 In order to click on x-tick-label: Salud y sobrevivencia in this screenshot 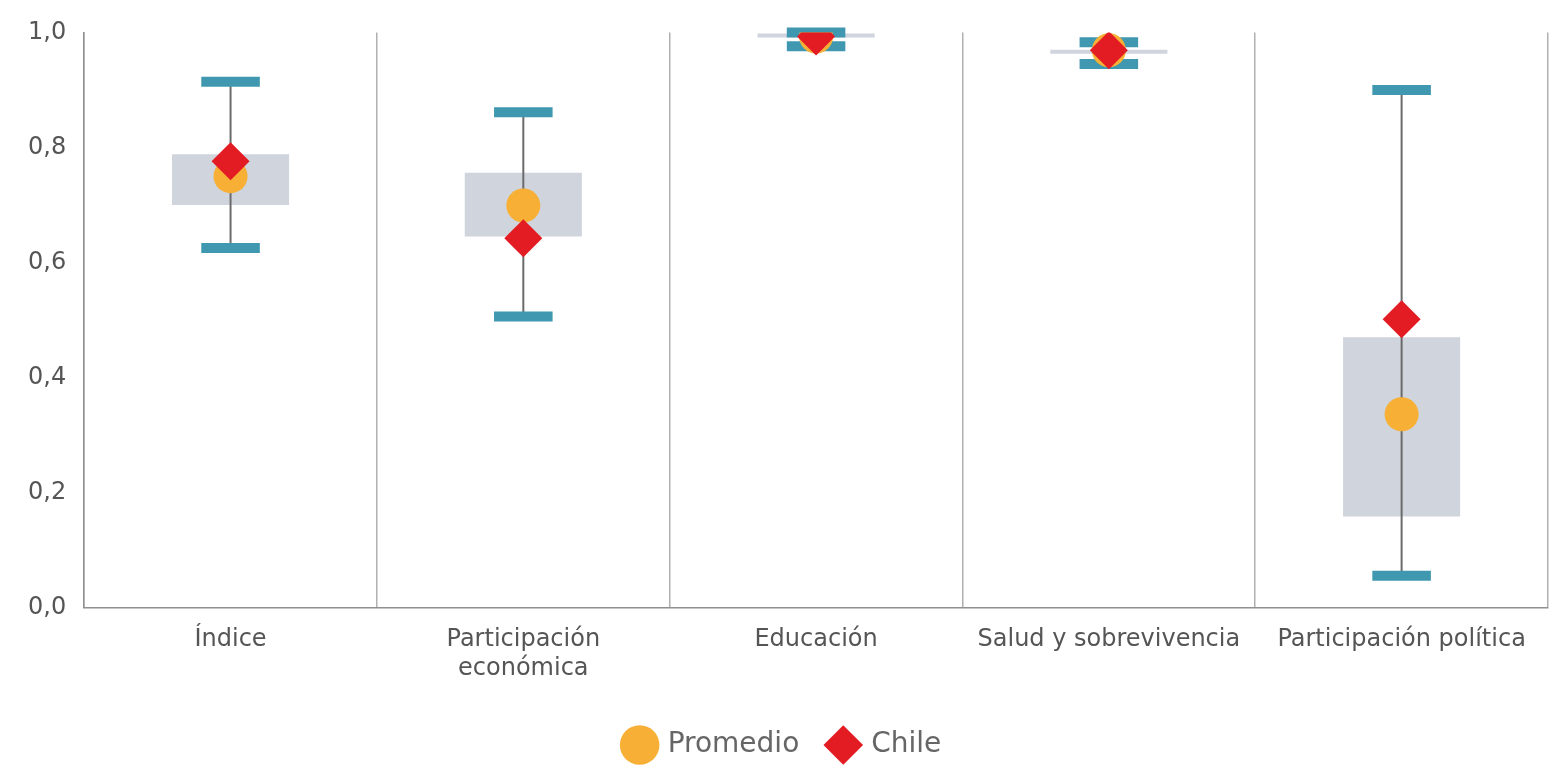, I will do `click(1109, 638)`.